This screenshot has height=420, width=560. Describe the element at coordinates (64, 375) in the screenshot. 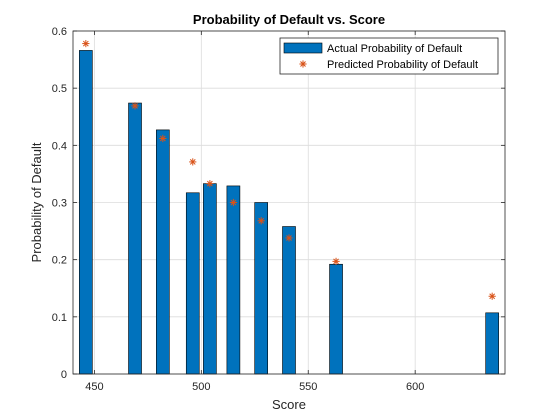

I see `y-tick-label: 0` at that location.